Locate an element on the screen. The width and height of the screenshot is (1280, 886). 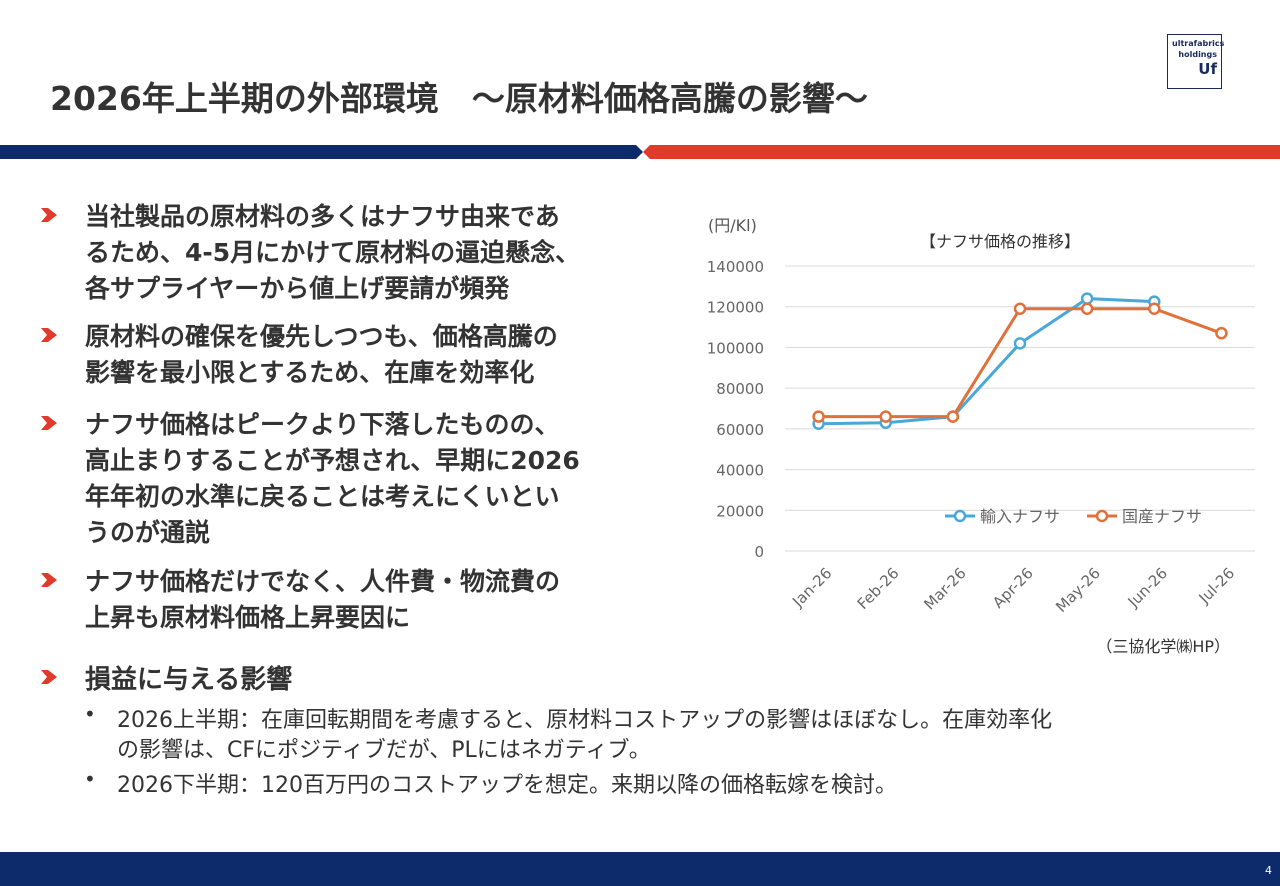
item-text: の影響は、CFにポジティブだが、PLにはネガティブ。 is located at coordinates (384, 750).